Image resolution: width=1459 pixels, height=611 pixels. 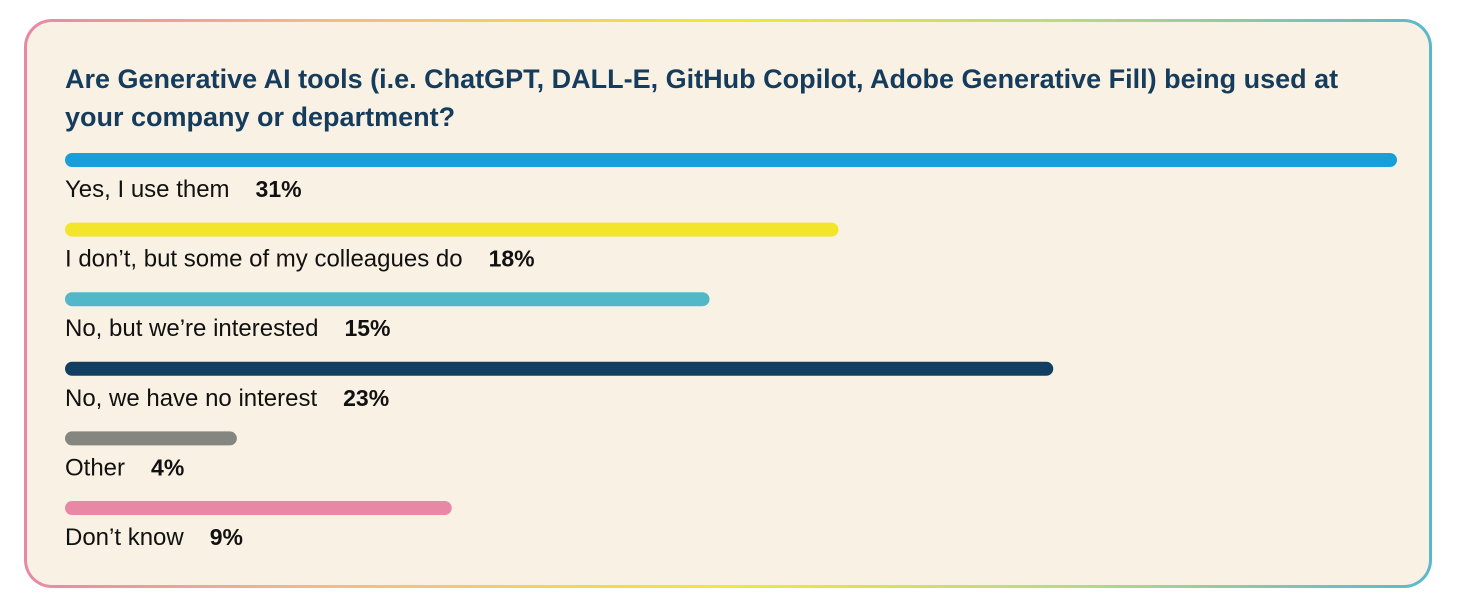 I want to click on bar-value-label: 4%, so click(x=167, y=467).